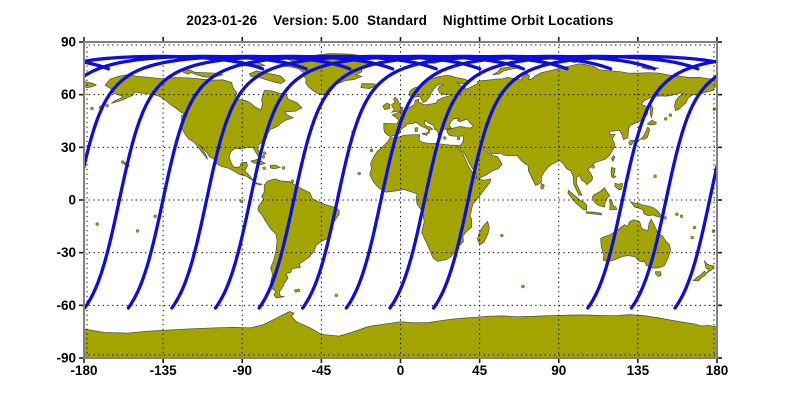 This screenshot has height=400, width=800. What do you see at coordinates (400, 334) in the screenshot?
I see `landmass-antarctica` at bounding box center [400, 334].